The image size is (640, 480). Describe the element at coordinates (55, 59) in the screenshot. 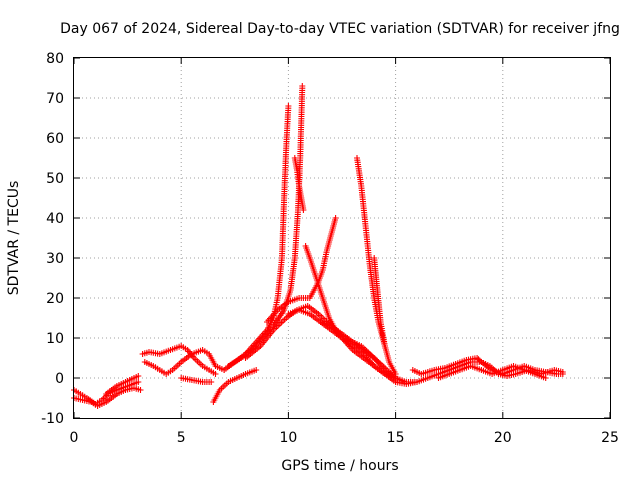

I see `y-tick-label-9: 80` at that location.